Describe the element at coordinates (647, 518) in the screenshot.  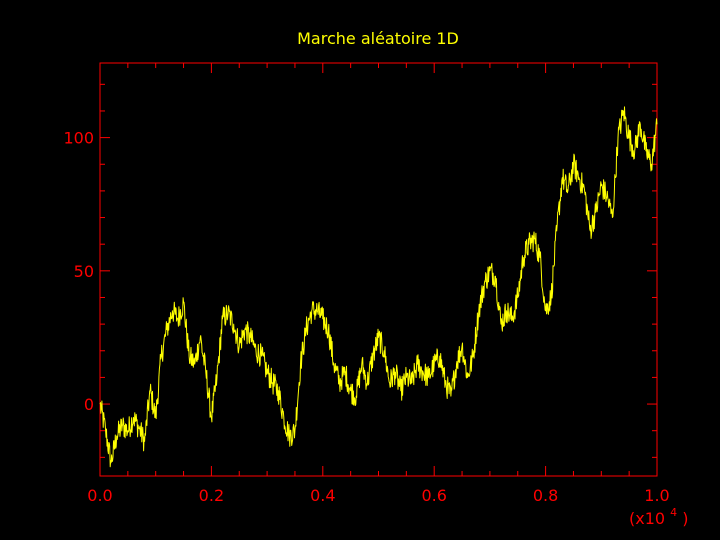
I see `x-multiplier-prefix: (x10` at that location.